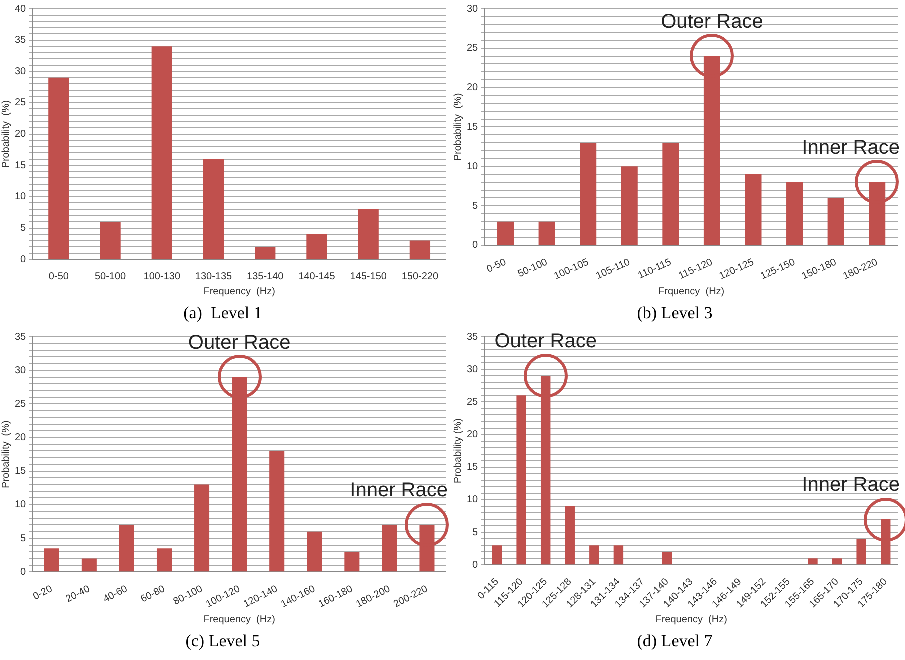 The width and height of the screenshot is (905, 660). Describe the element at coordinates (223, 312) in the screenshot. I see `text: (a) Level 1` at that location.